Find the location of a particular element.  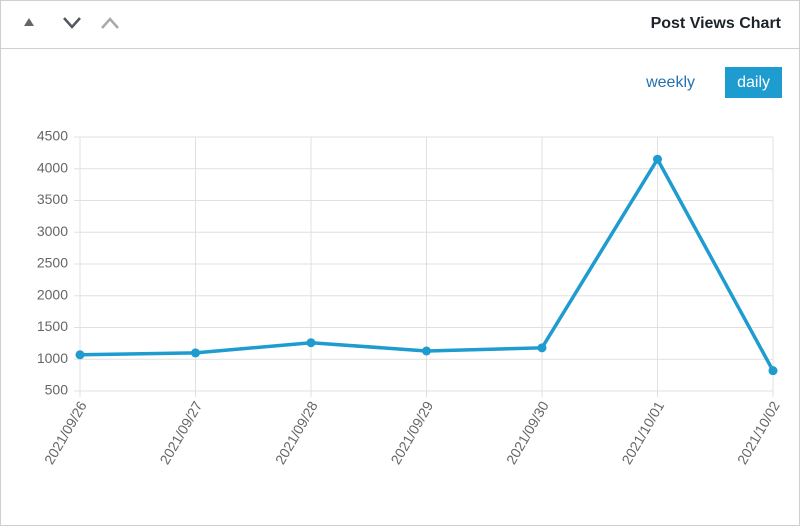

x-tick-label: 2021/10/01 is located at coordinates (642, 432).